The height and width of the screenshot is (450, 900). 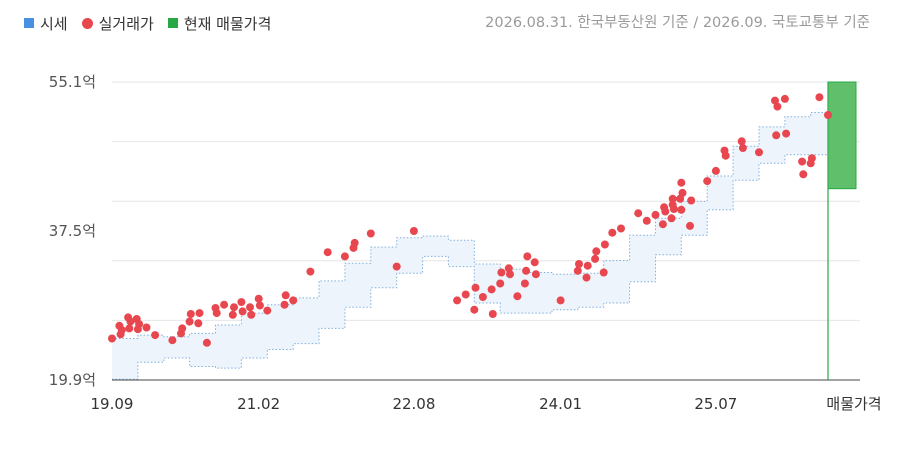 I want to click on y-tick-label: 19.9억, so click(x=72, y=380).